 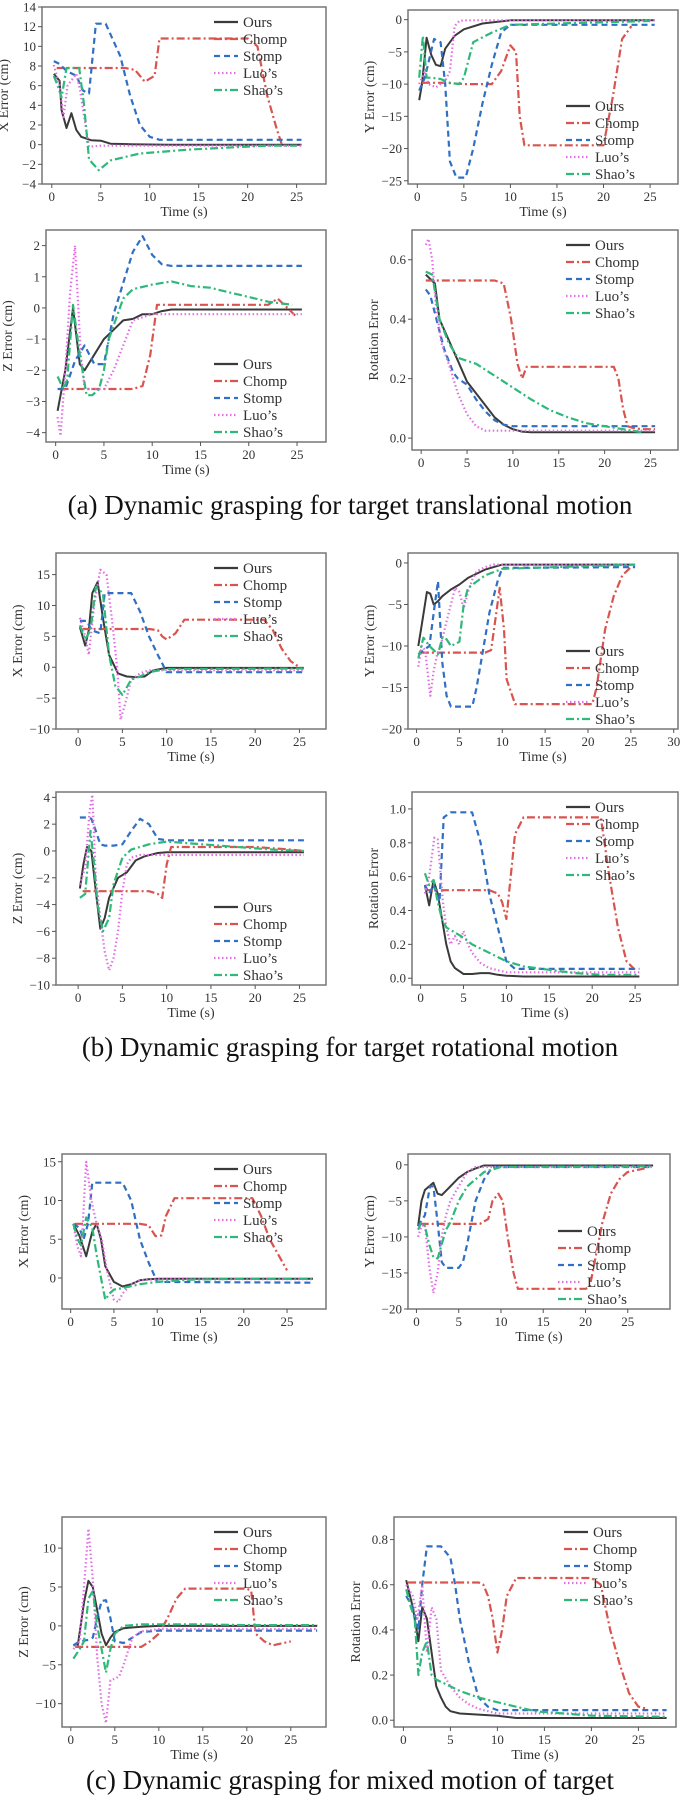 I want to click on y-axis-label: X Error (cm), so click(x=24, y=1231).